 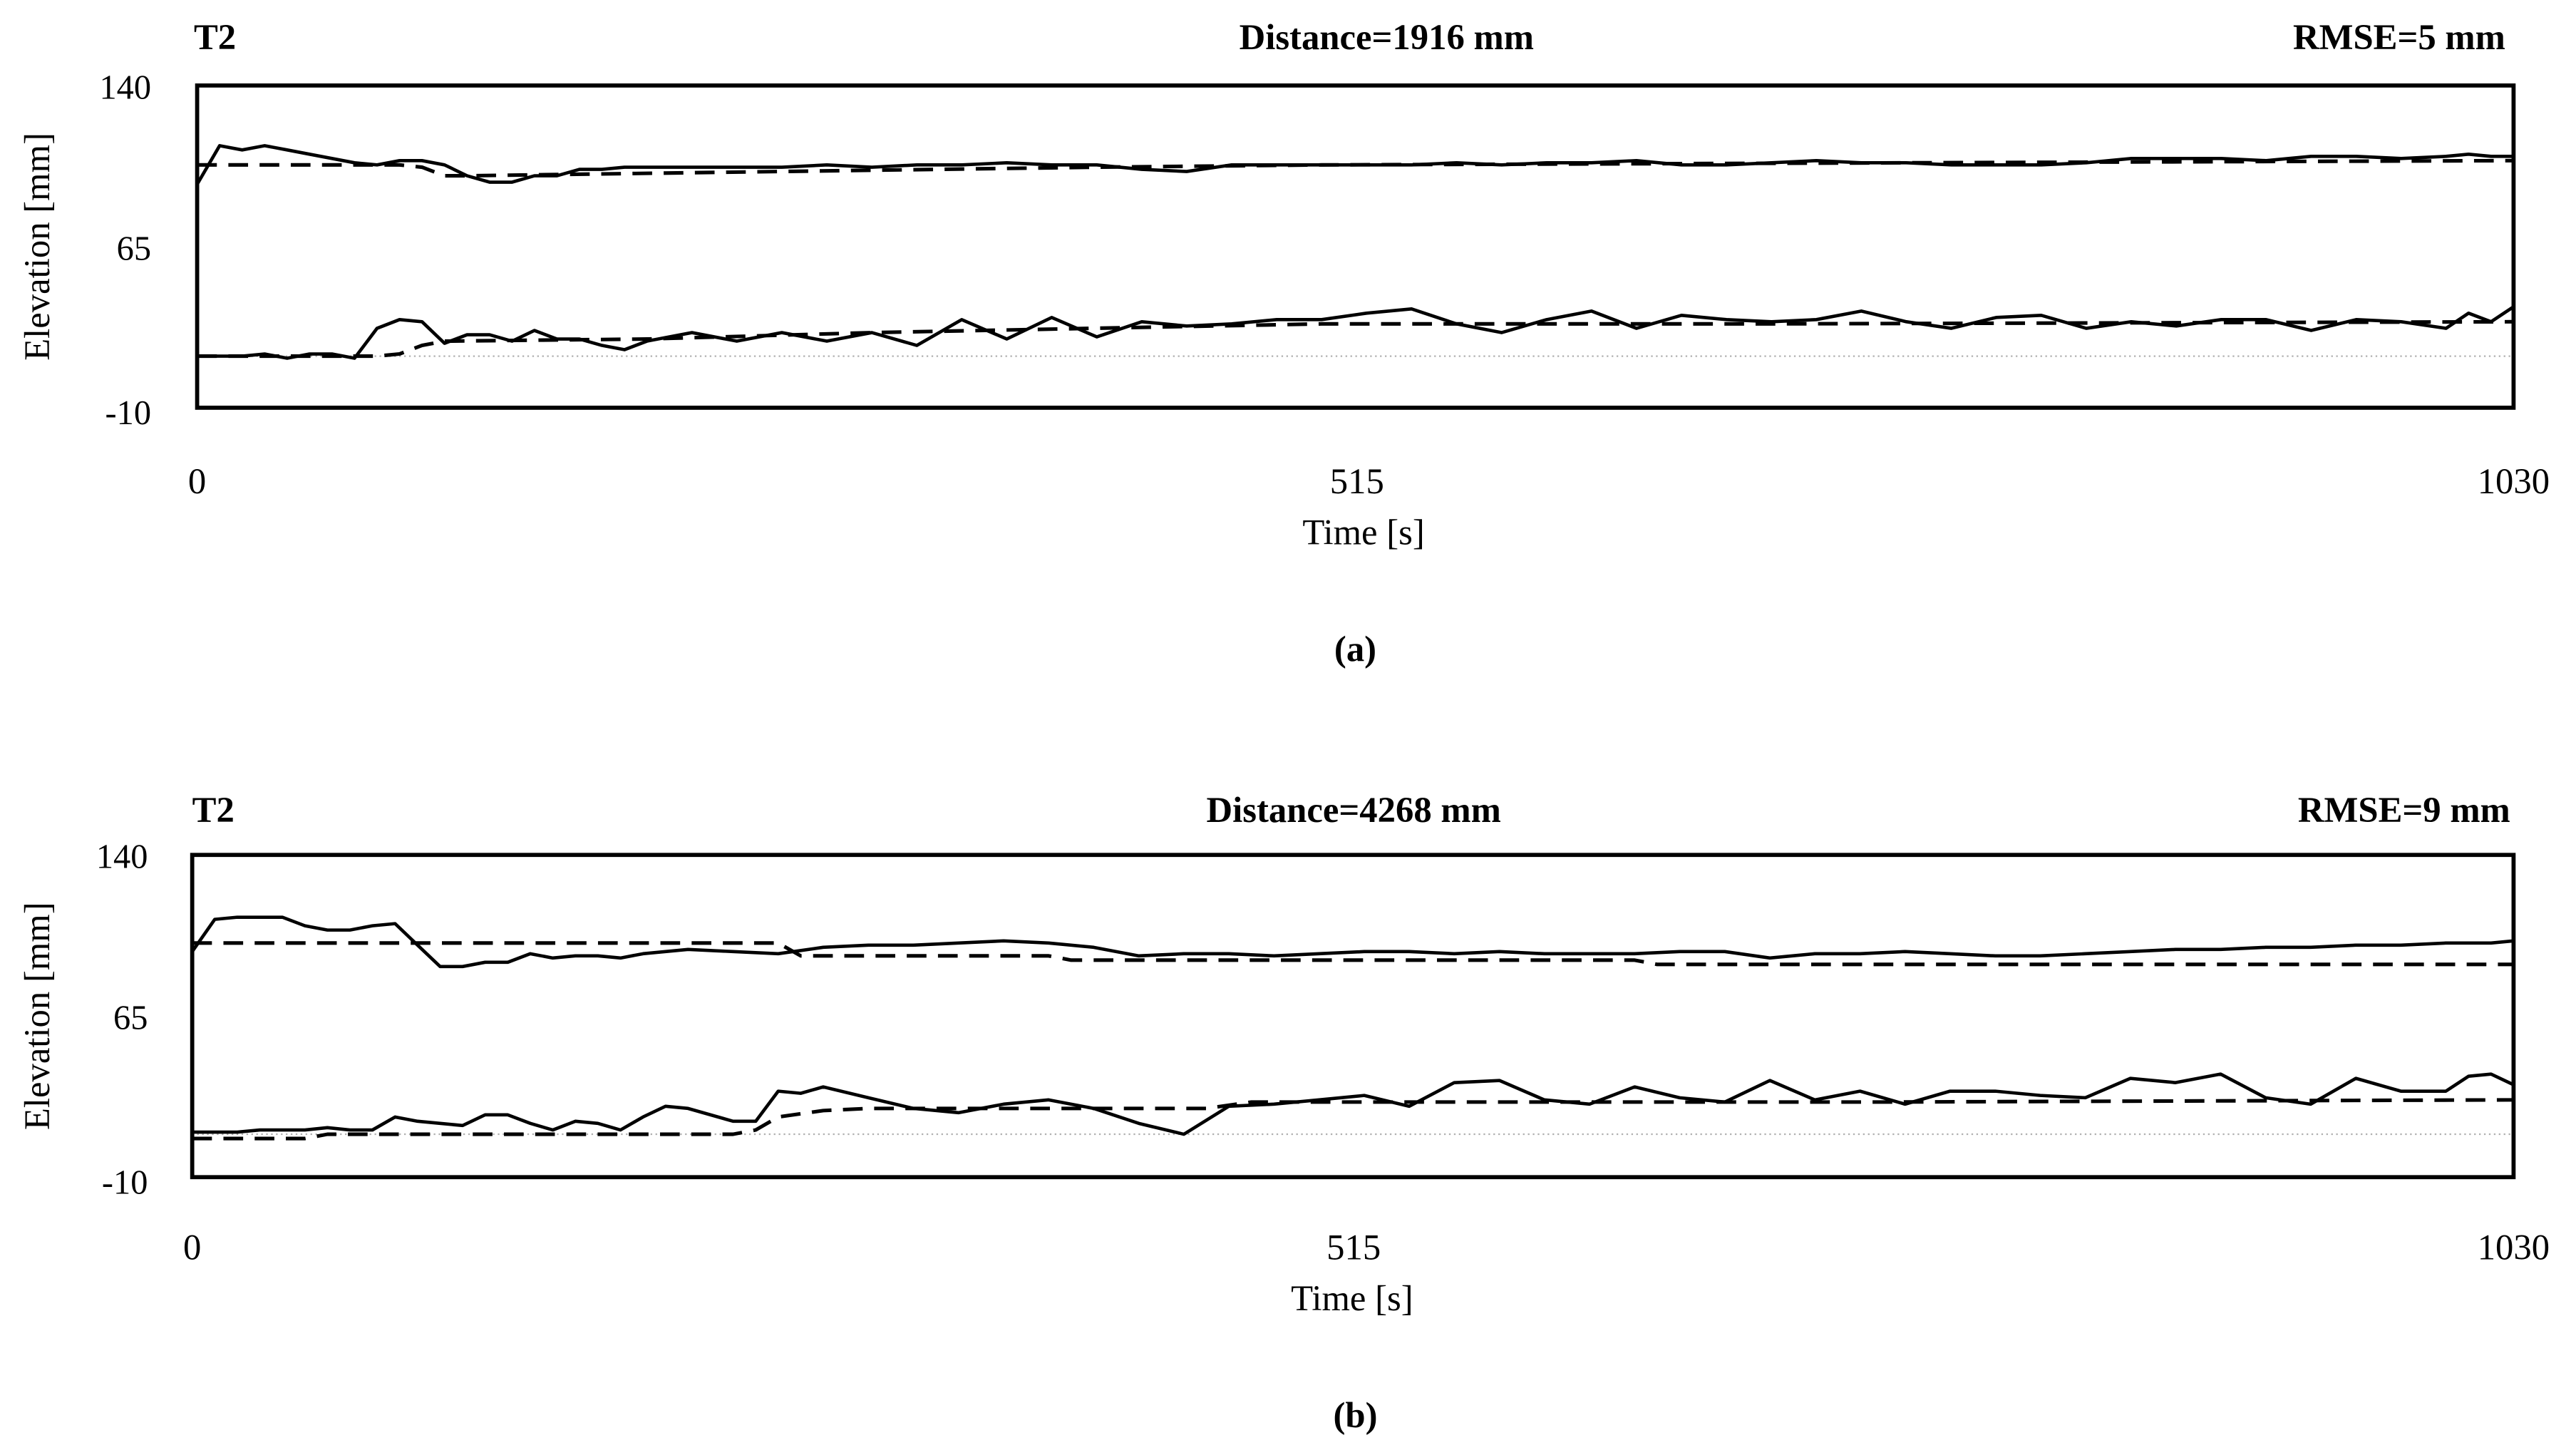 What do you see at coordinates (134, 248) in the screenshot?
I see `panel-a-ytick-mid: 65` at bounding box center [134, 248].